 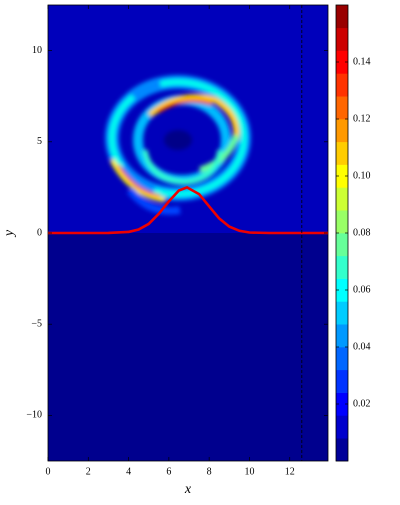 What do you see at coordinates (362, 346) in the screenshot?
I see `colorbar-tick-label: 0.04` at bounding box center [362, 346].